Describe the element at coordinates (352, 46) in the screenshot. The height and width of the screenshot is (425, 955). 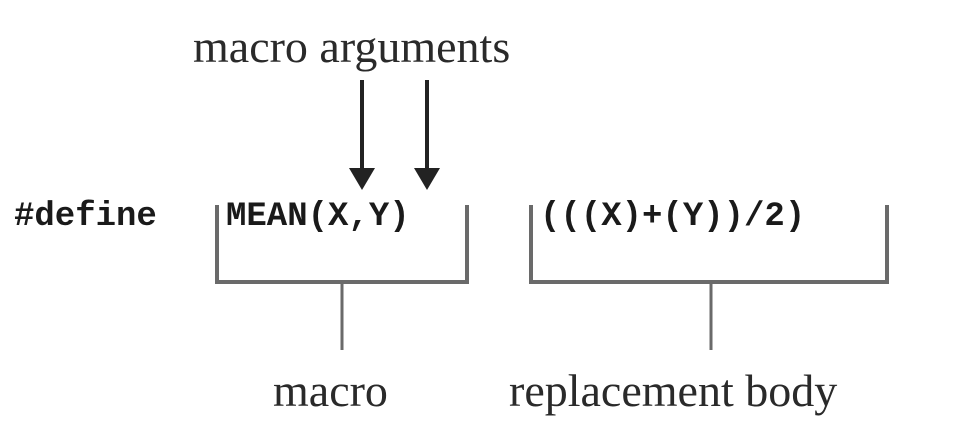
I see `macro-arguments-label: macro arguments` at that location.